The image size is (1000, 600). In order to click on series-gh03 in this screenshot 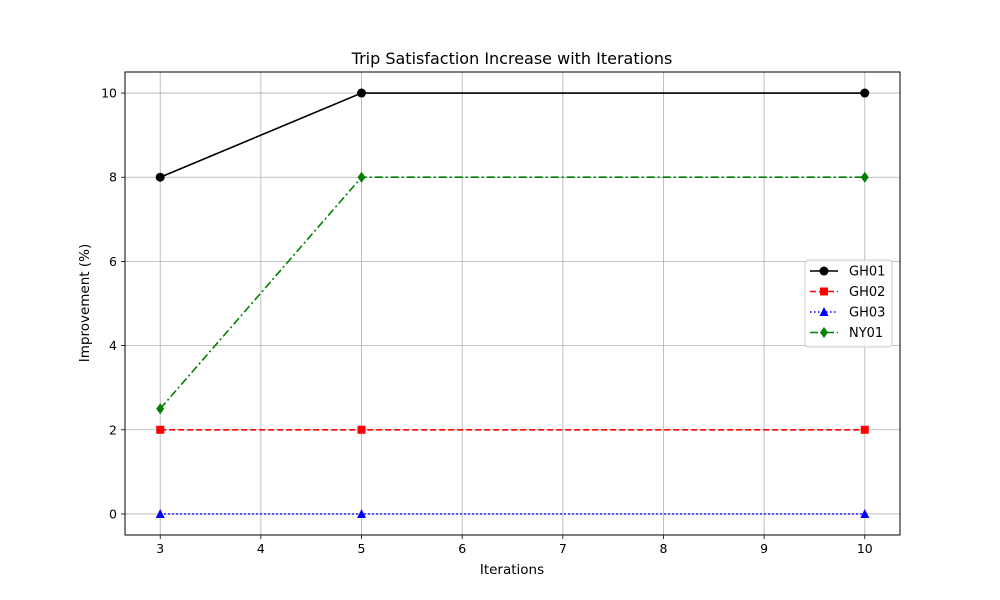, I will do `click(512, 513)`.